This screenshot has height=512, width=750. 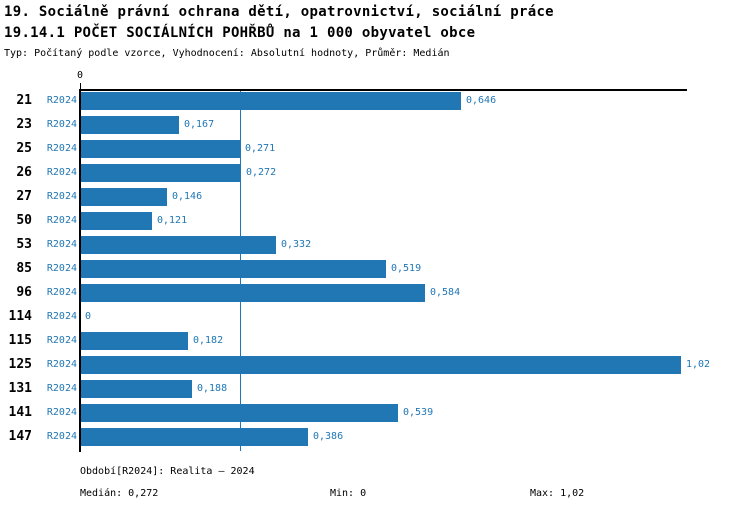 I want to click on row-category-label: 115, so click(x=20, y=340).